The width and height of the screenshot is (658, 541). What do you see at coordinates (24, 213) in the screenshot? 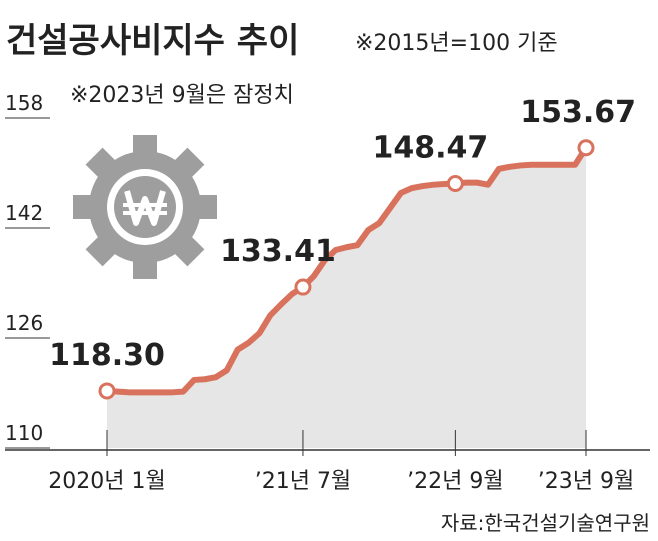
I see `y-tick-label: 142` at bounding box center [24, 213].